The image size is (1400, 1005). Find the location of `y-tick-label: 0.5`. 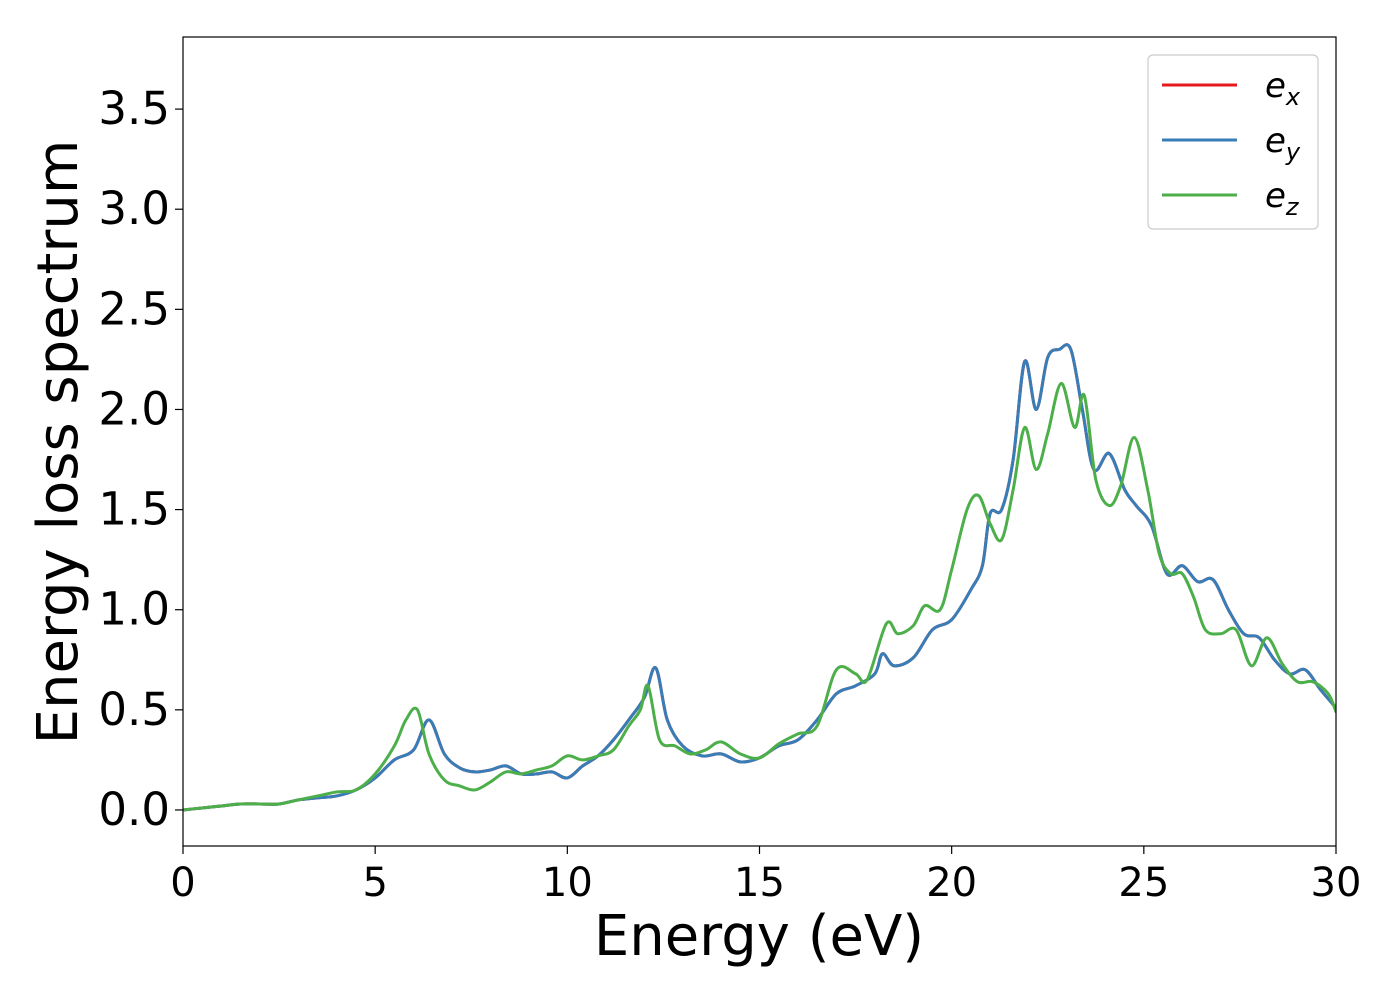

y-tick-label: 0.5 is located at coordinates (134, 709).